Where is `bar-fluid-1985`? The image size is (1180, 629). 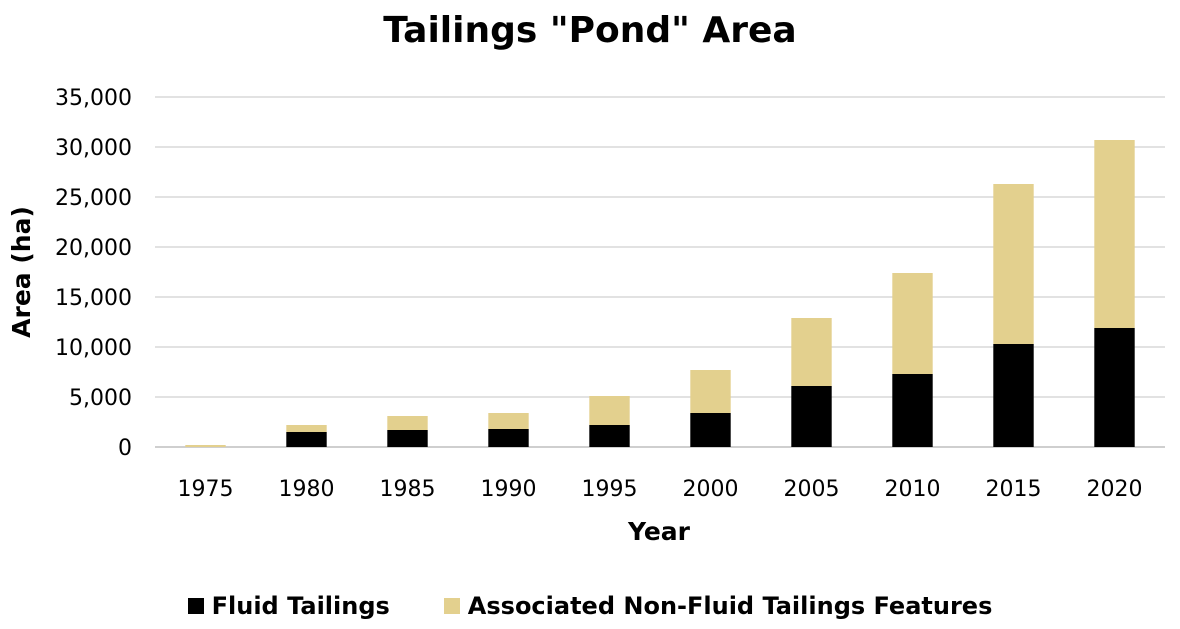
bar-fluid-1985 is located at coordinates (407, 438).